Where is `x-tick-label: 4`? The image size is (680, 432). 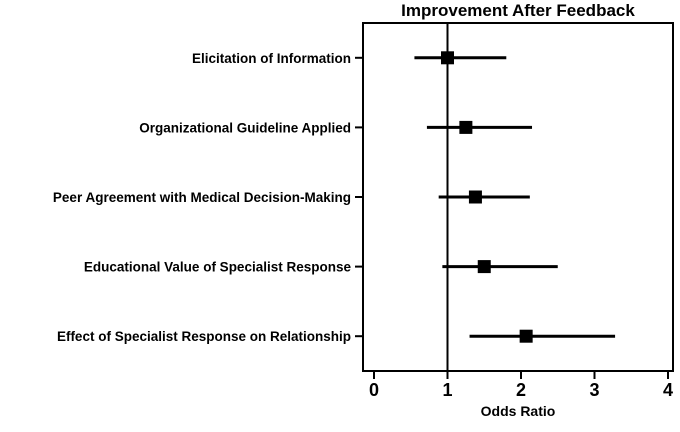 x-tick-label: 4 is located at coordinates (668, 390).